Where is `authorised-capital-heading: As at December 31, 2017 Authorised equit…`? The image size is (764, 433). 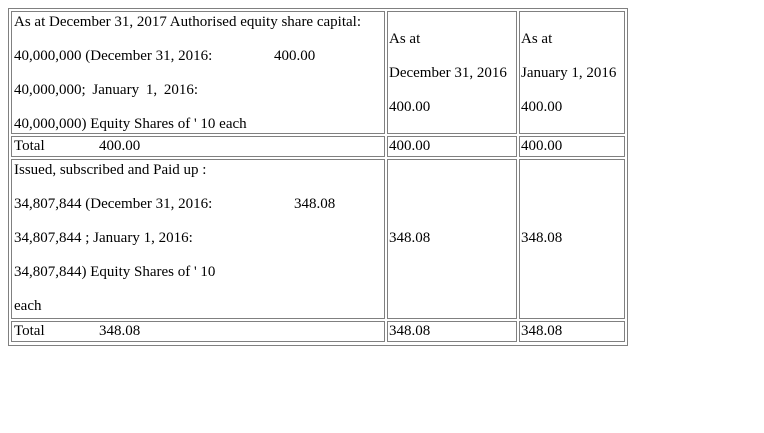 authorised-capital-heading: As at December 31, 2017 Authorised equit… is located at coordinates (187, 22).